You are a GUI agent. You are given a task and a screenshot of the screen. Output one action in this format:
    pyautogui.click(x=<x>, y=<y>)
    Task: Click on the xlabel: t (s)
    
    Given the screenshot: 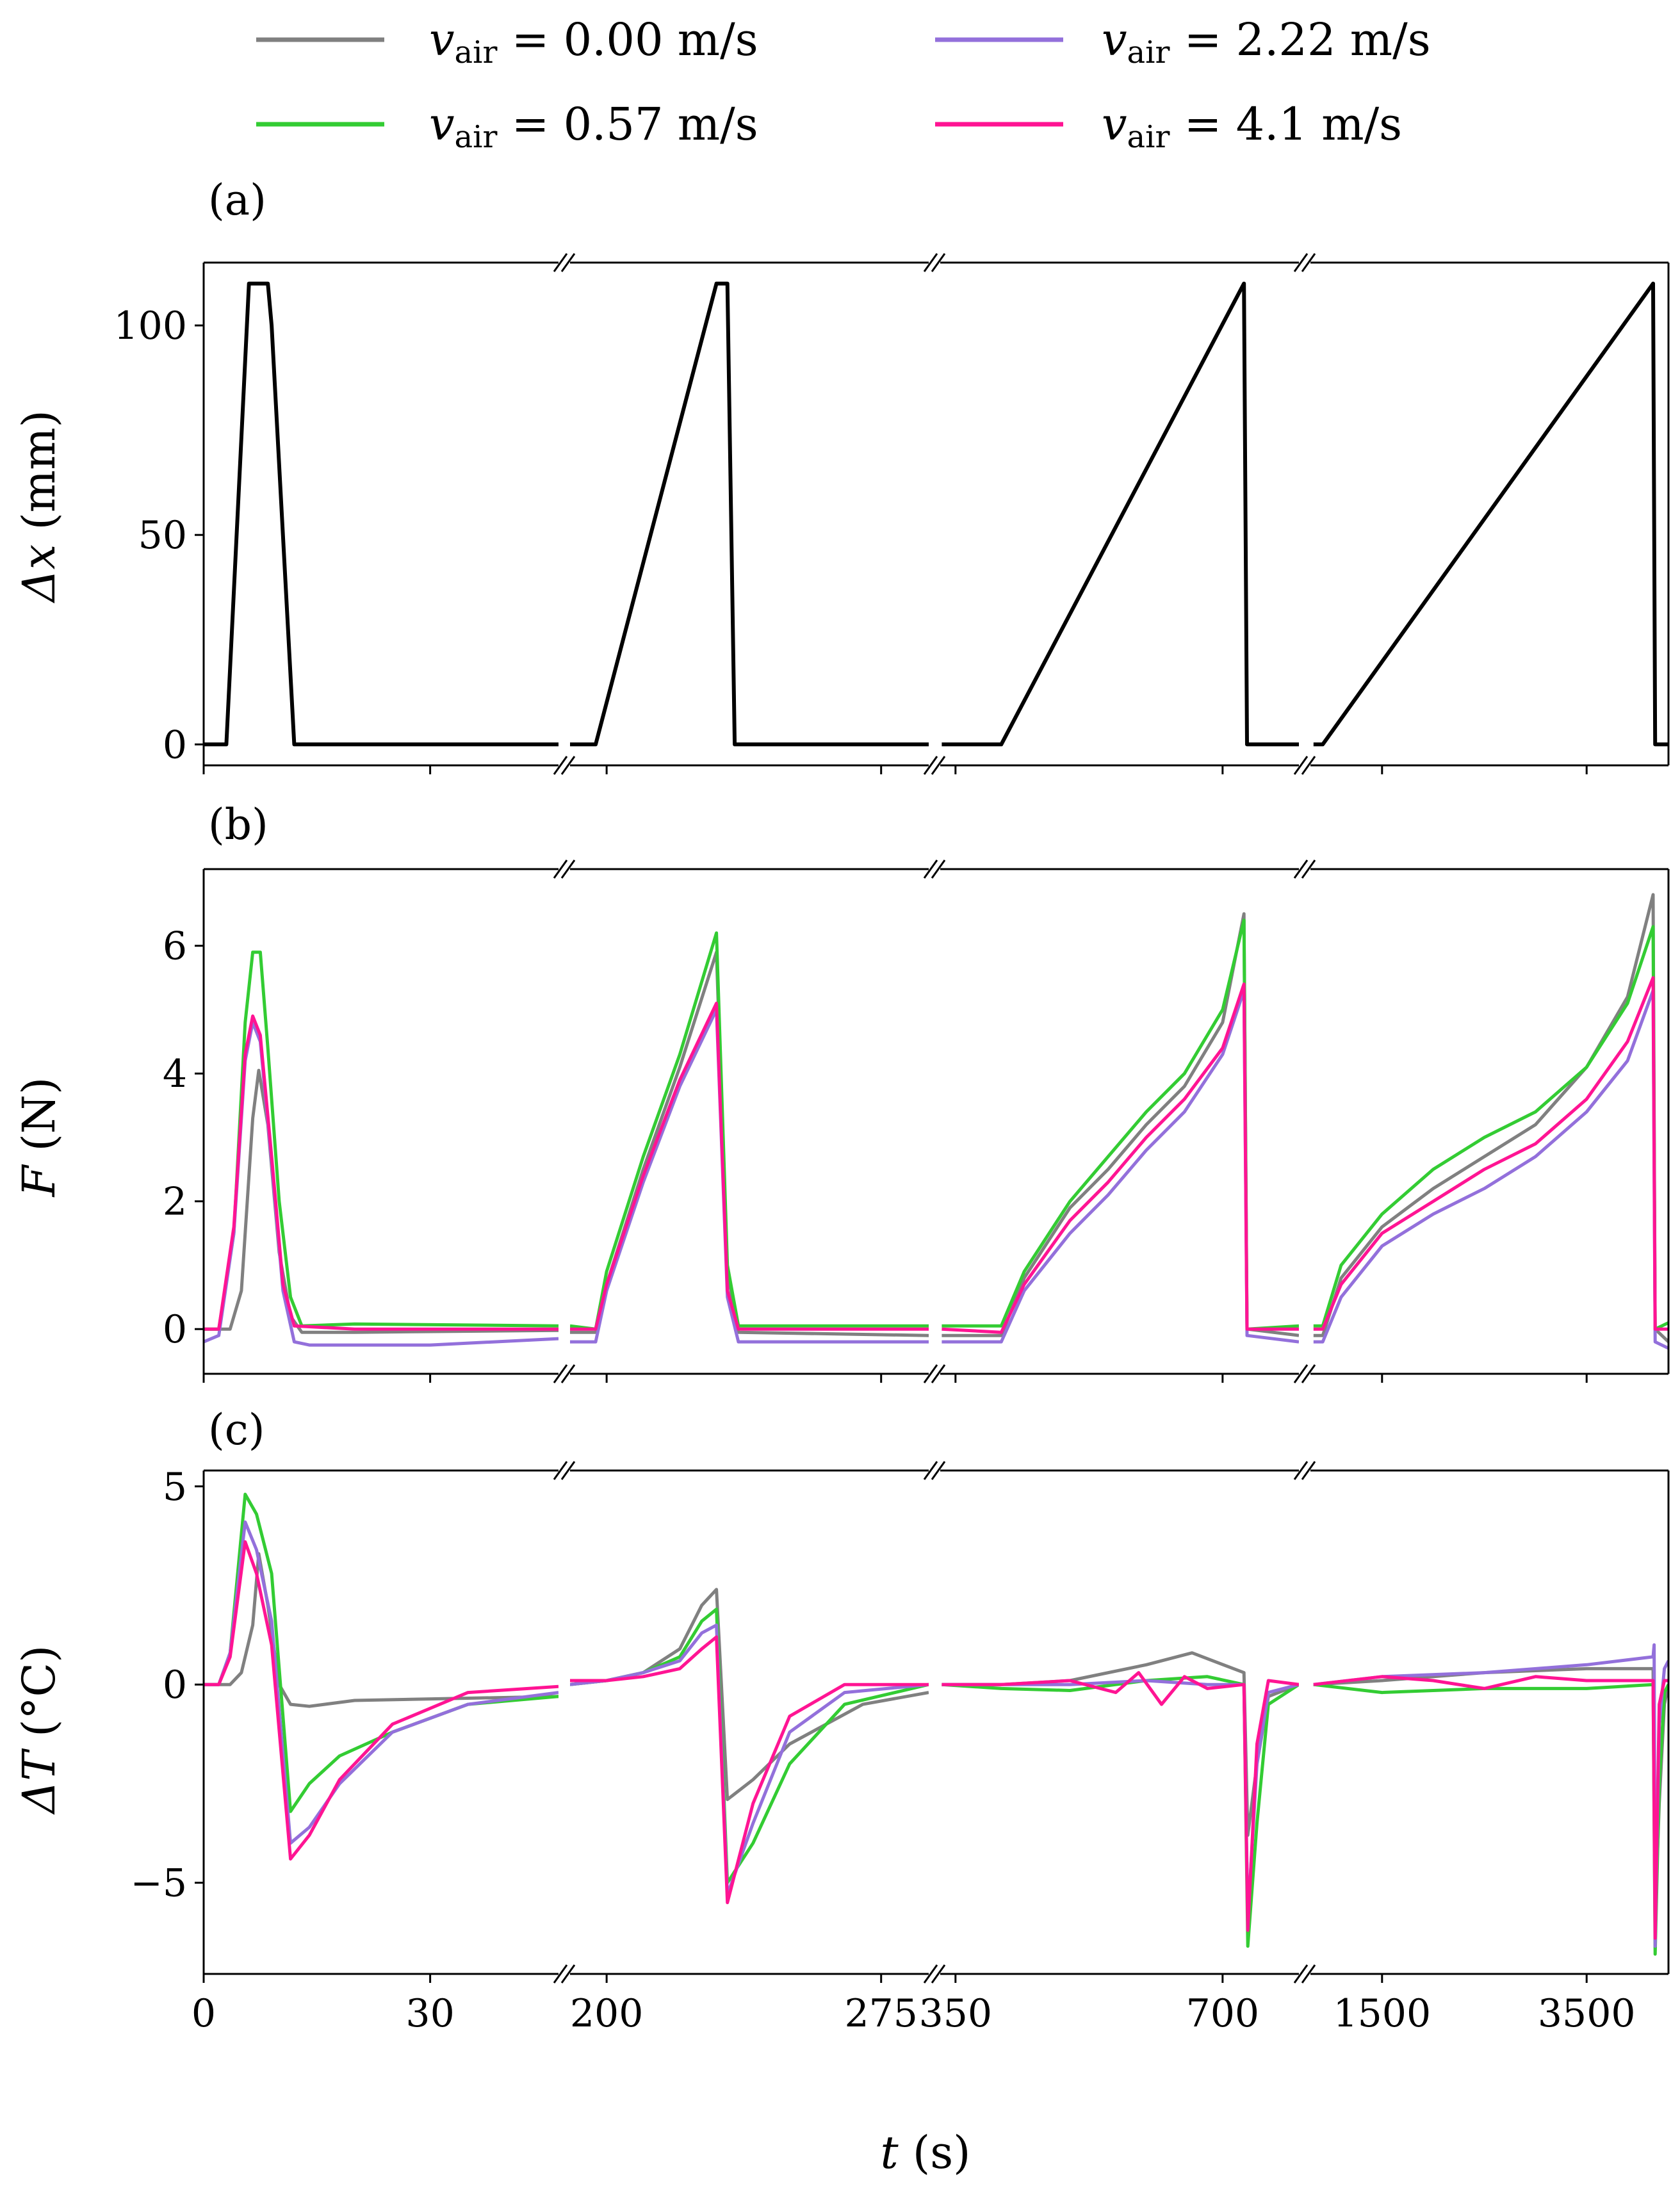 What is the action you would take?
    pyautogui.click(x=926, y=2152)
    